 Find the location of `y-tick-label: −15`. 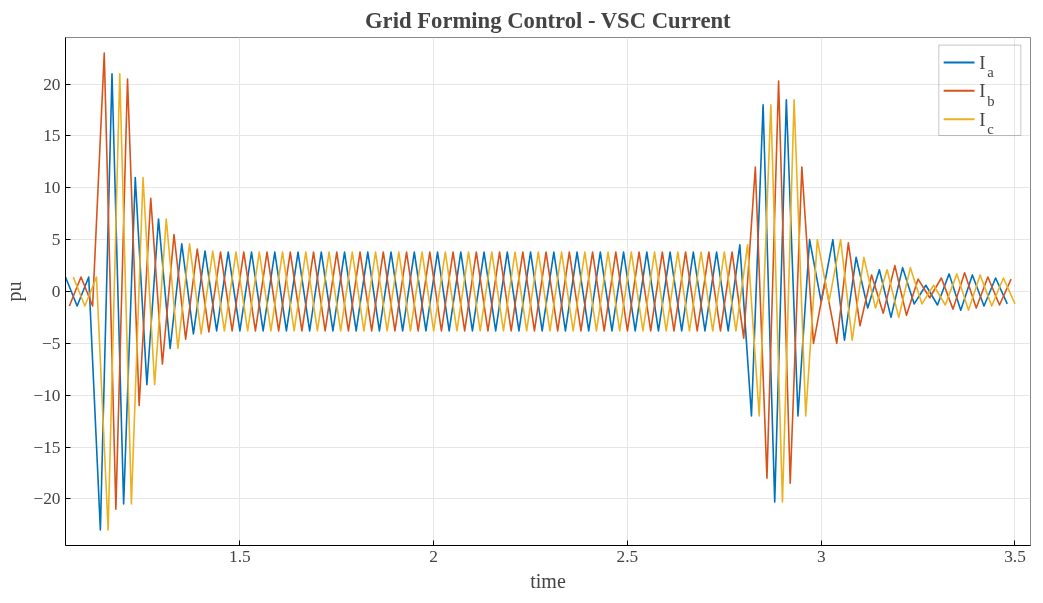

y-tick-label: −15 is located at coordinates (47, 447).